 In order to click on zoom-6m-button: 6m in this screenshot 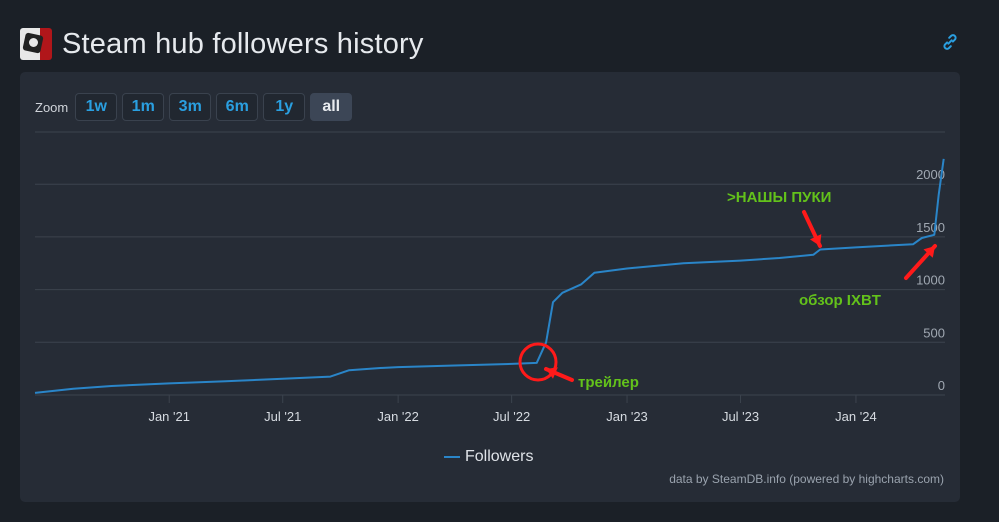, I will do `click(237, 107)`.